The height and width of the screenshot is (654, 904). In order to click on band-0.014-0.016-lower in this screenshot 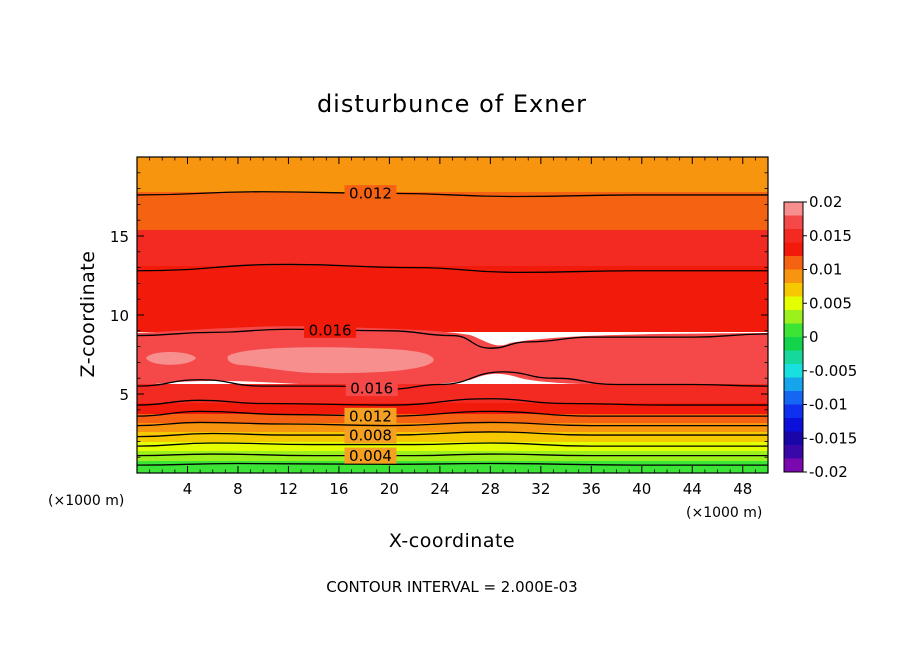, I will do `click(452, 394)`.